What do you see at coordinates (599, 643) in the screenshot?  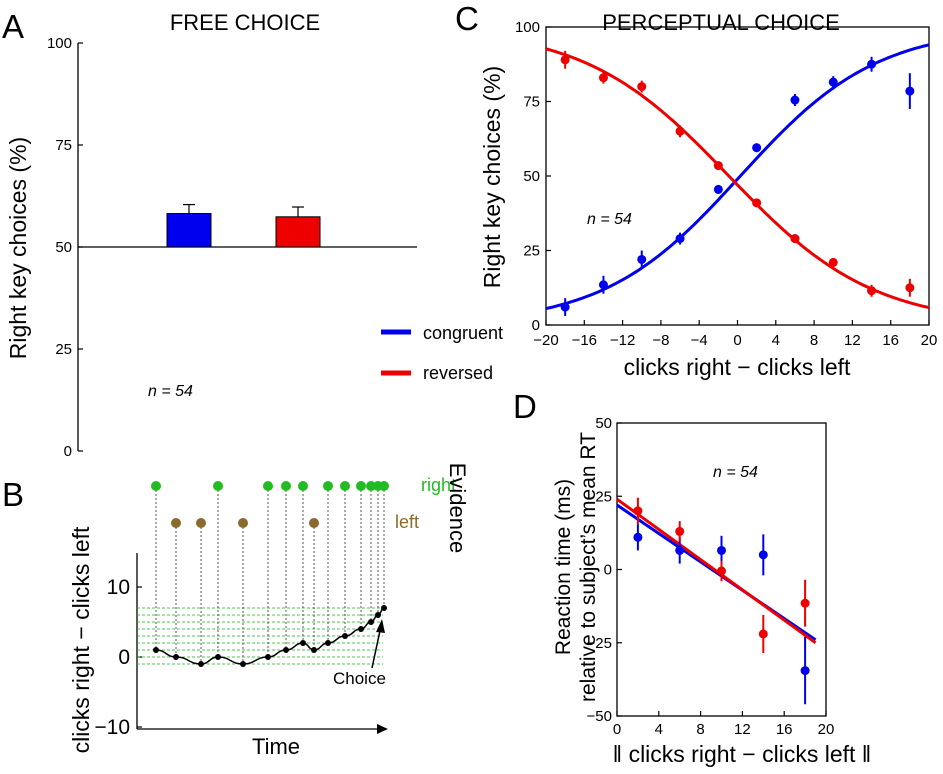 I see `panel-d-ytick-label: −25` at bounding box center [599, 643].